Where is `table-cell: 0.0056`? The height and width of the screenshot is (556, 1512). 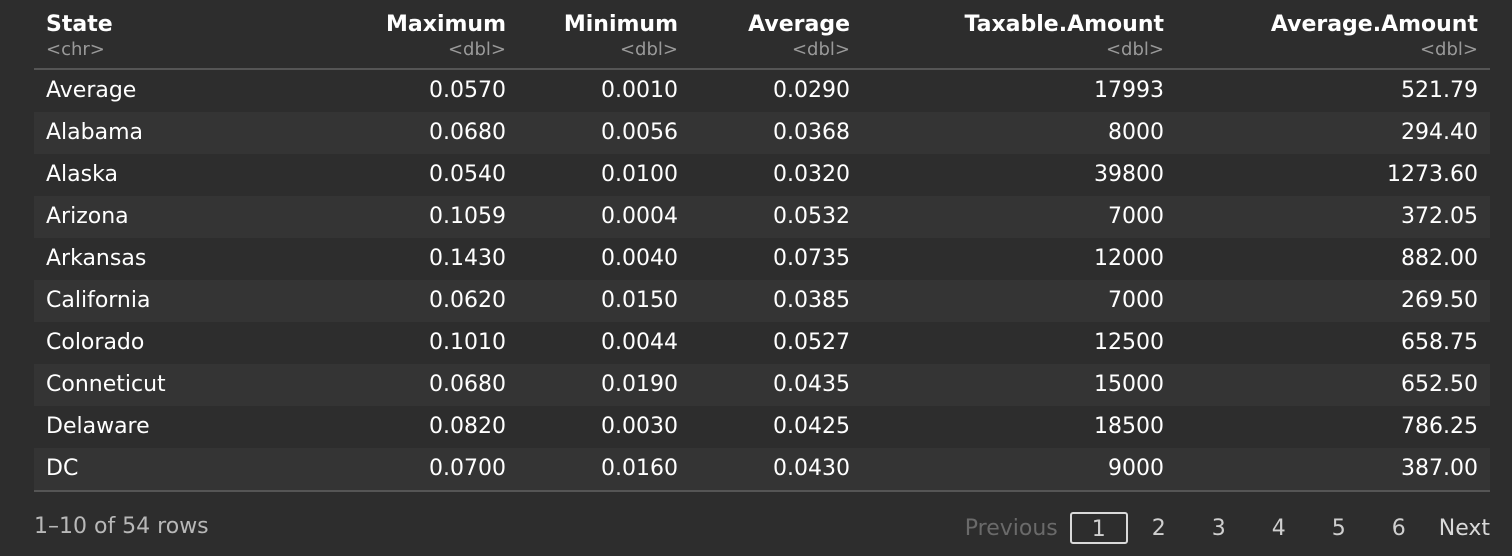 table-cell: 0.0056 is located at coordinates (604, 133).